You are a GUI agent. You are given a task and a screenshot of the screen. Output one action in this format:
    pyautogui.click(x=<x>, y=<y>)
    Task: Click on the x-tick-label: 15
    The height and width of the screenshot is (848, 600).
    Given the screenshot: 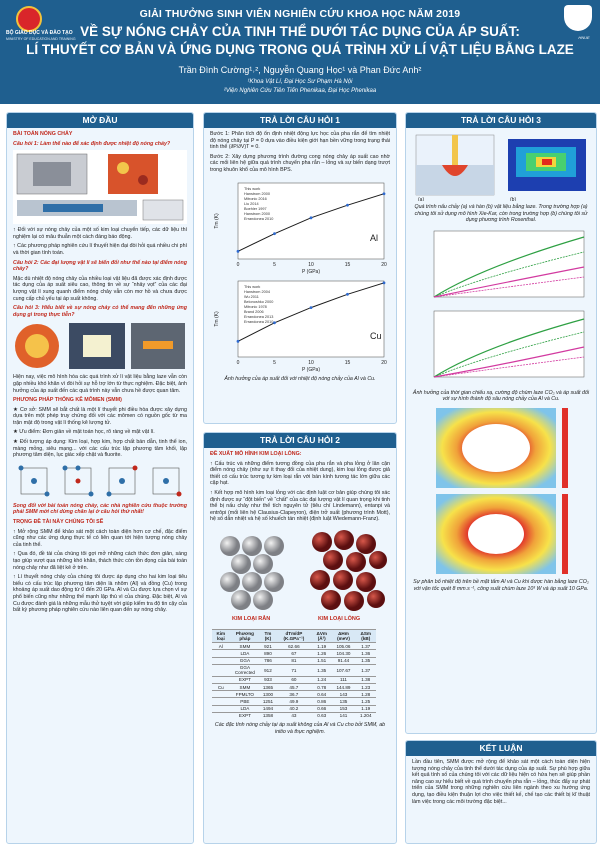 What is the action you would take?
    pyautogui.click(x=348, y=363)
    